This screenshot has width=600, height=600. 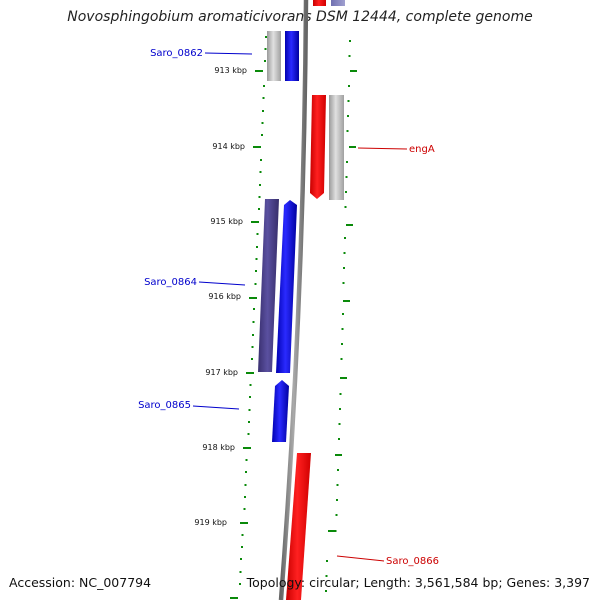 What do you see at coordinates (268, 285) in the screenshot?
I see `feature-box-purple` at bounding box center [268, 285].